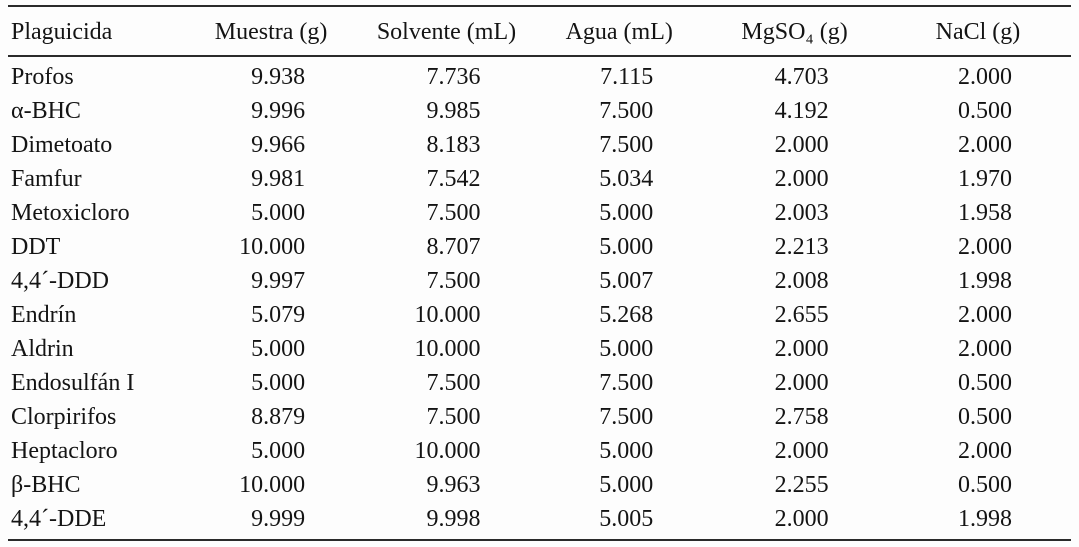 The image size is (1079, 547). Describe the element at coordinates (453, 485) in the screenshot. I see `value-text: 9.963` at that location.